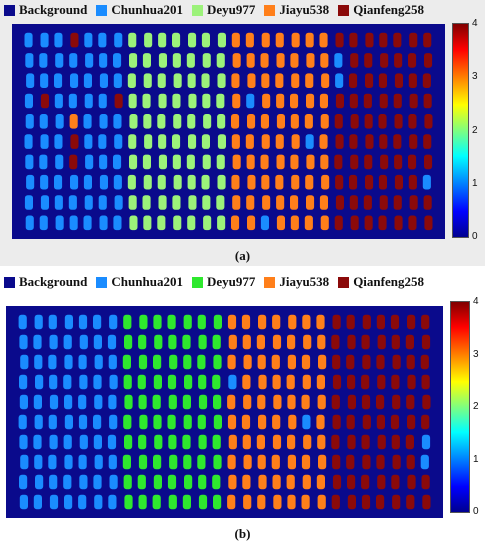  What do you see at coordinates (223, 10) in the screenshot?
I see `legend-item-deyu977: Deyu977` at bounding box center [223, 10].